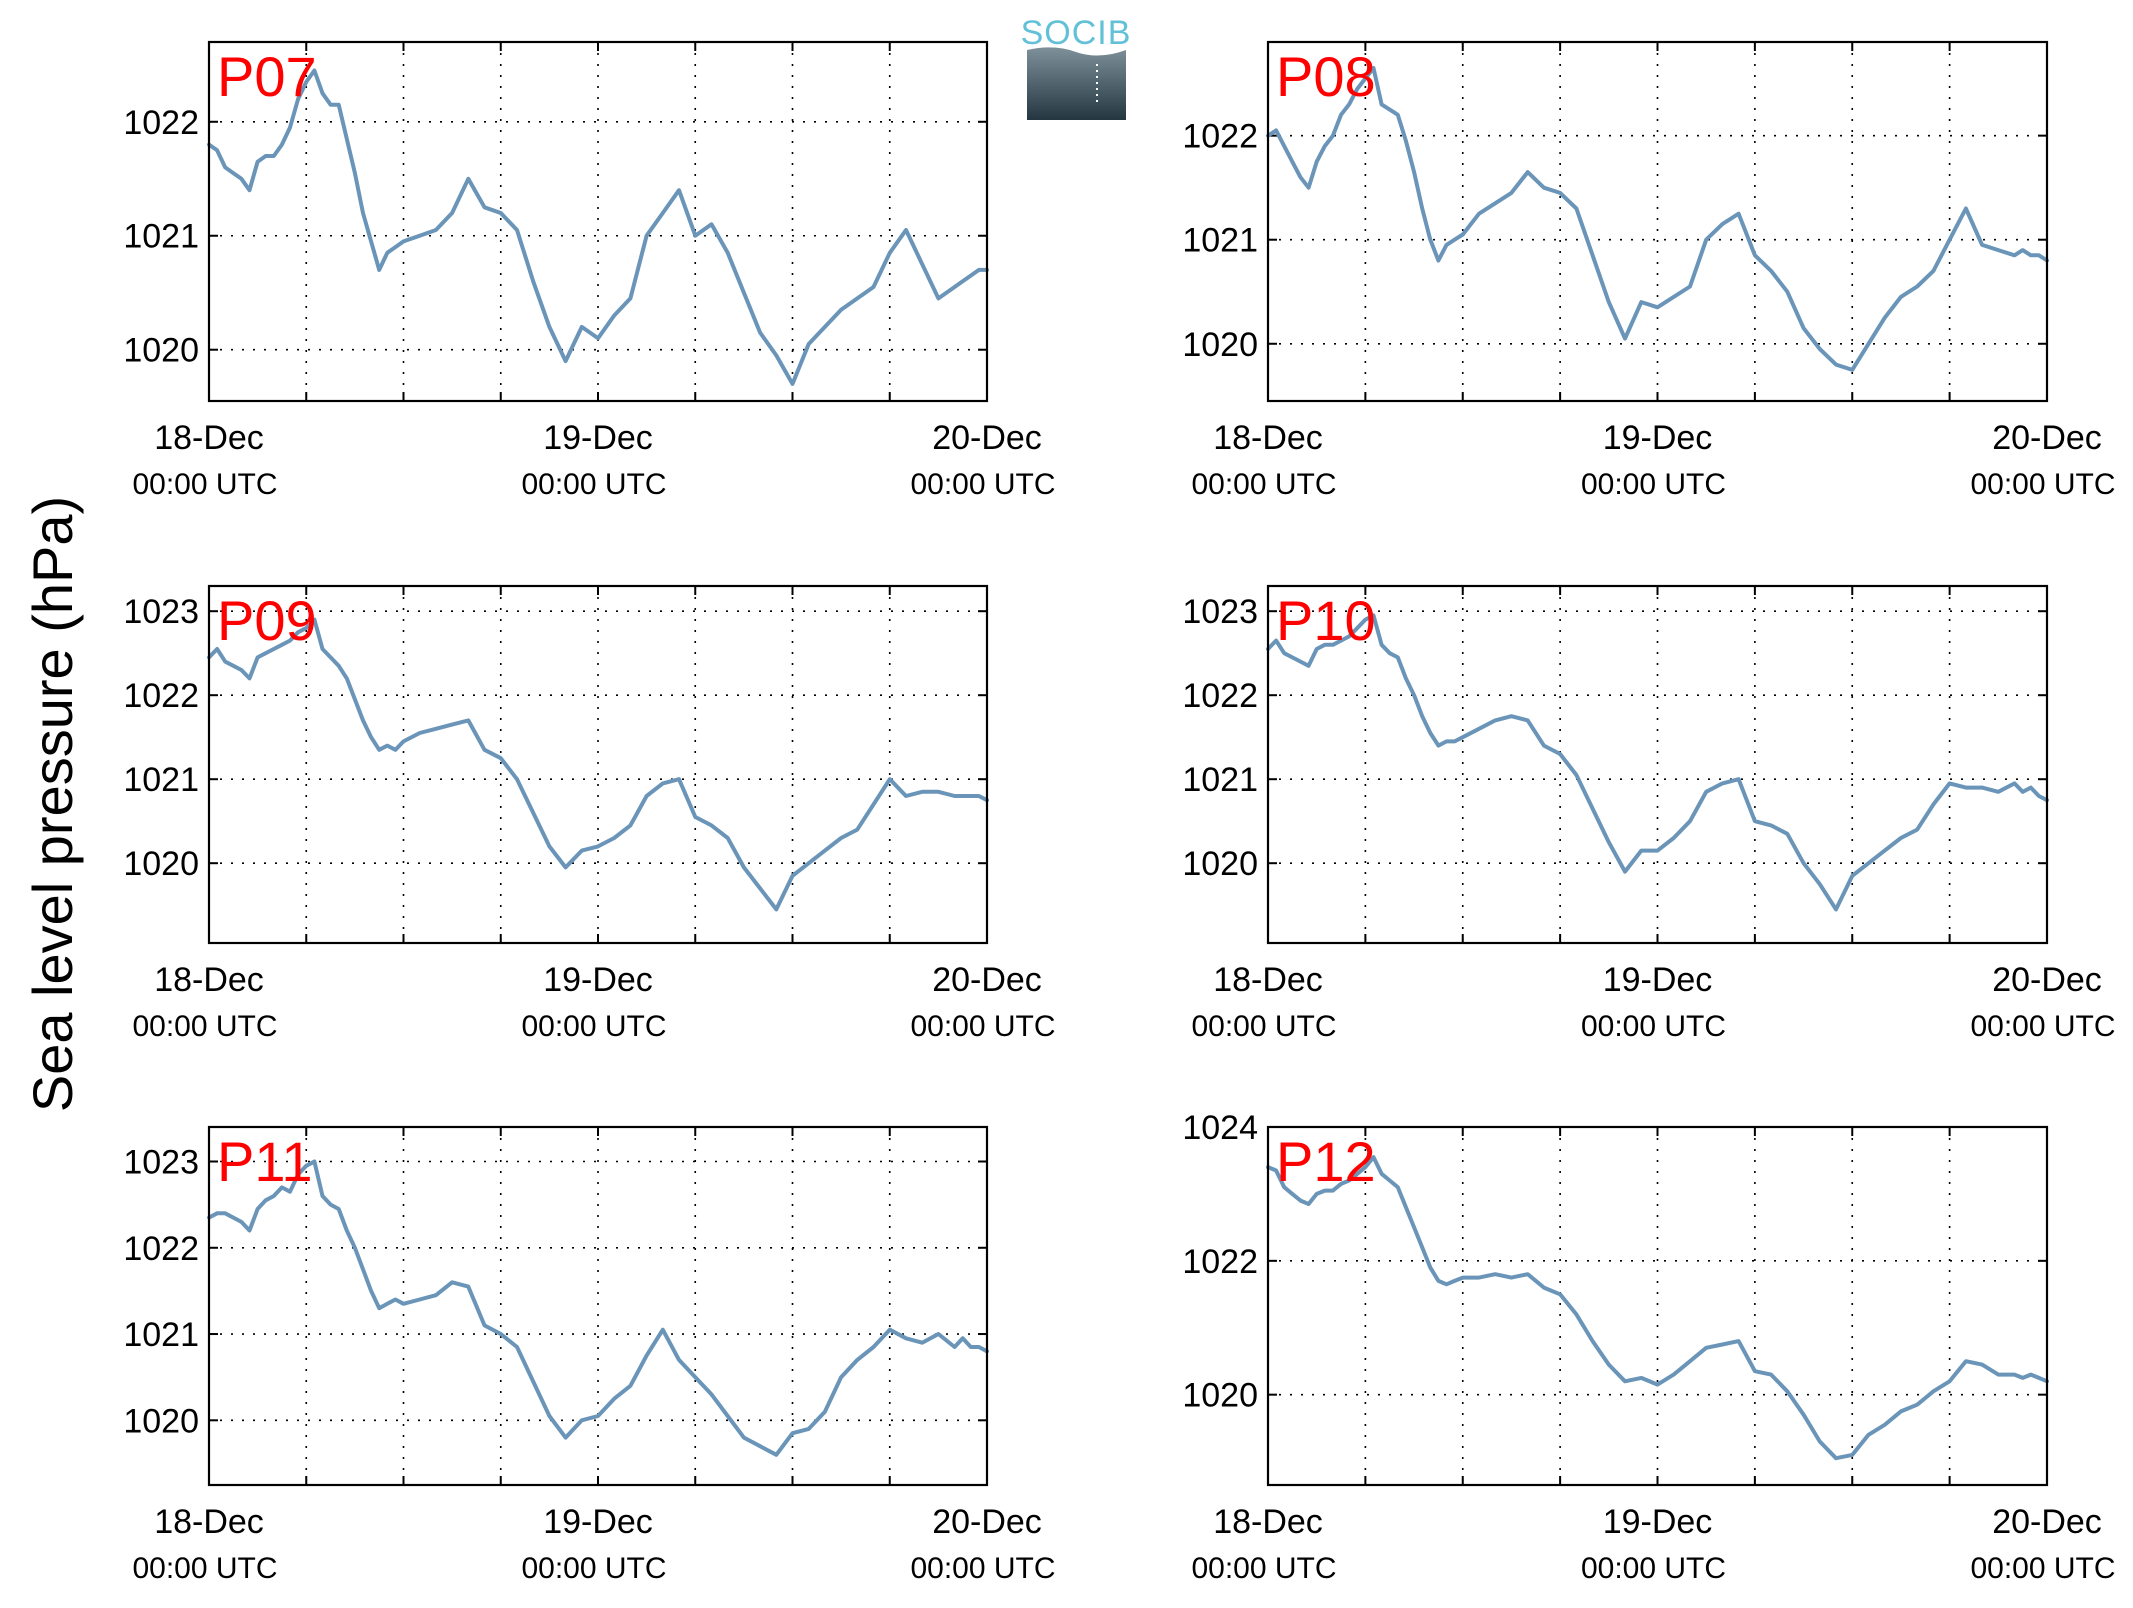 The height and width of the screenshot is (1608, 2133). I want to click on series-line-P08, so click(1657, 219).